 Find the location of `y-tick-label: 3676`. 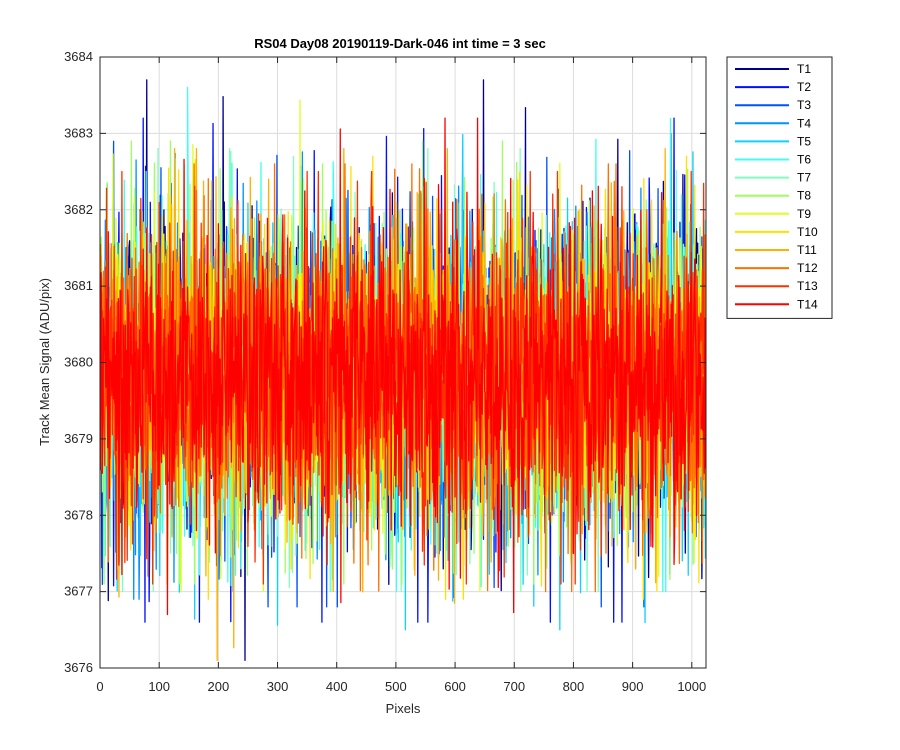

y-tick-label: 3676 is located at coordinates (78, 667).